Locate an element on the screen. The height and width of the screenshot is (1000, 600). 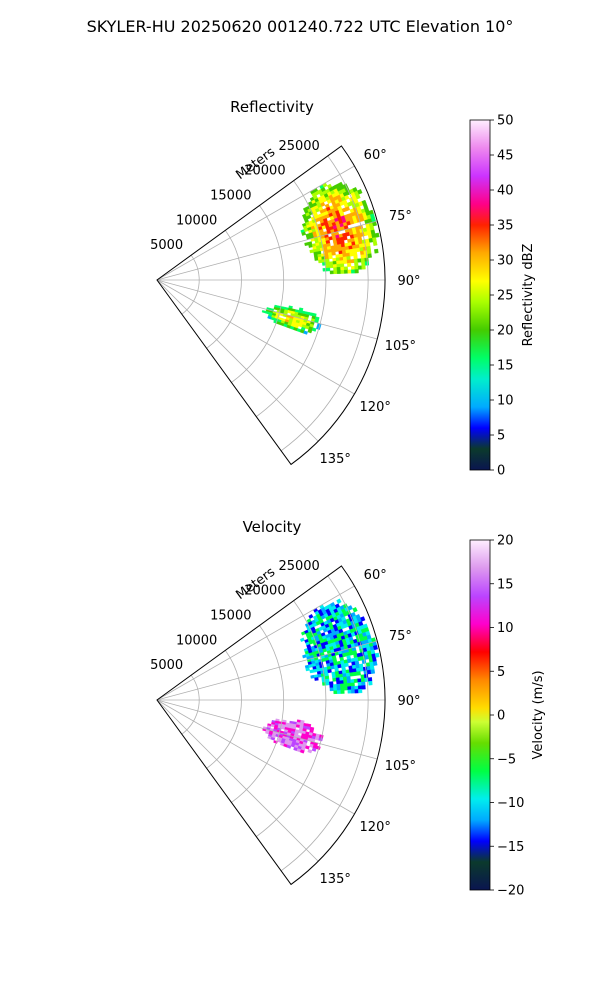
radial-tick-label: 5000 is located at coordinates (166, 245).